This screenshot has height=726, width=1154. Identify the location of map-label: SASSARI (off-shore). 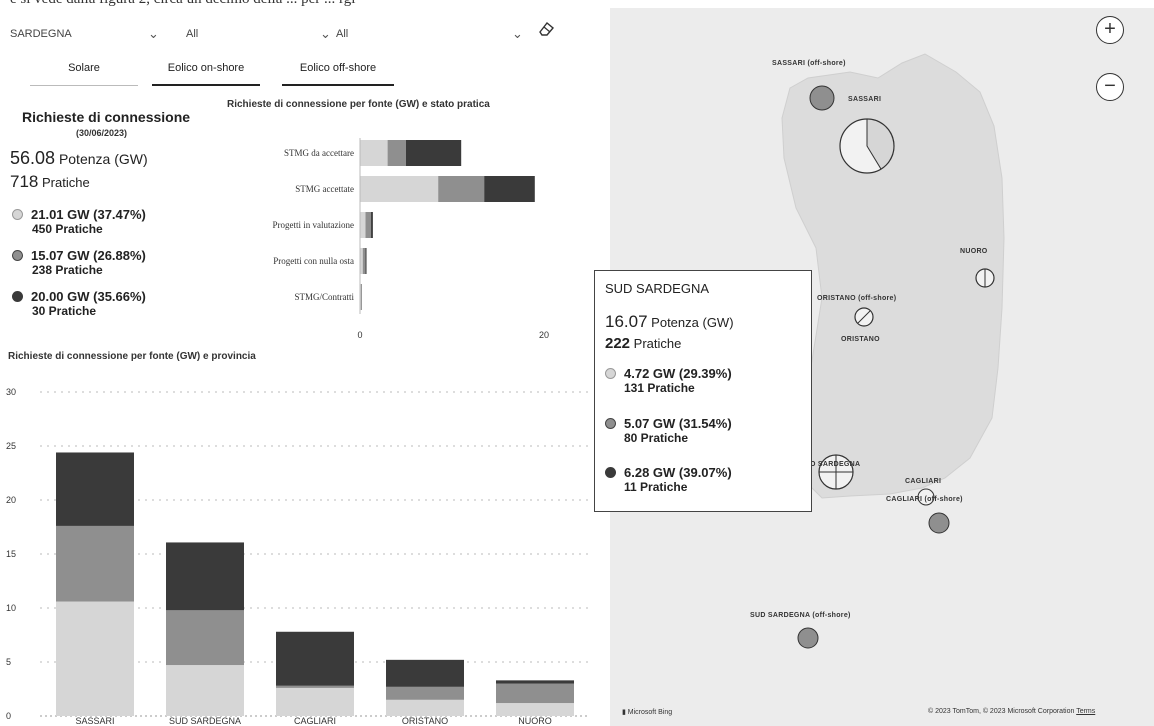
(809, 63).